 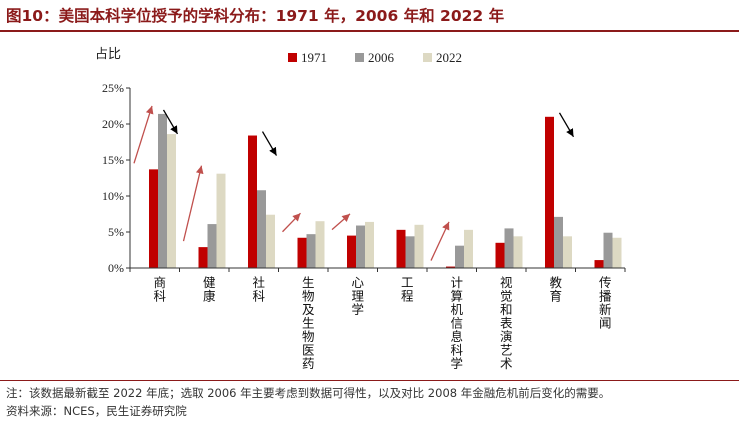 I want to click on bar-2022-教育, so click(x=567, y=252).